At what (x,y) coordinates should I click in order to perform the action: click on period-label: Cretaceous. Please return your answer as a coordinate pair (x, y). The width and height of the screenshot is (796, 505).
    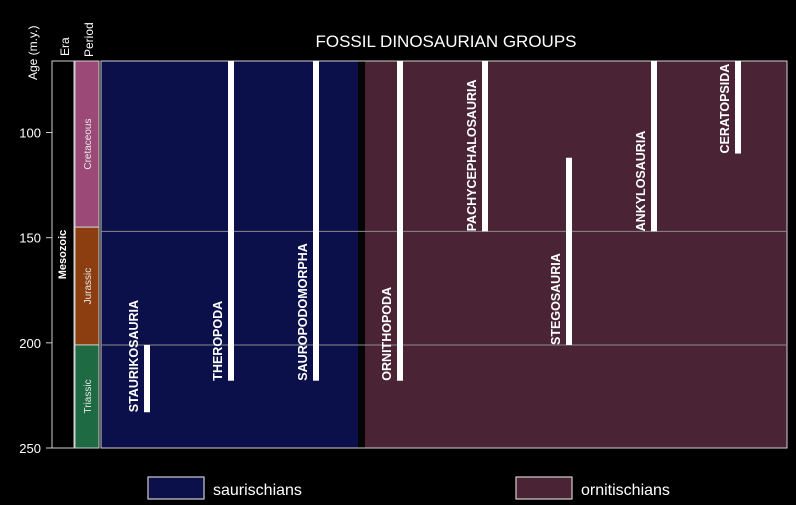
    Looking at the image, I should click on (88, 144).